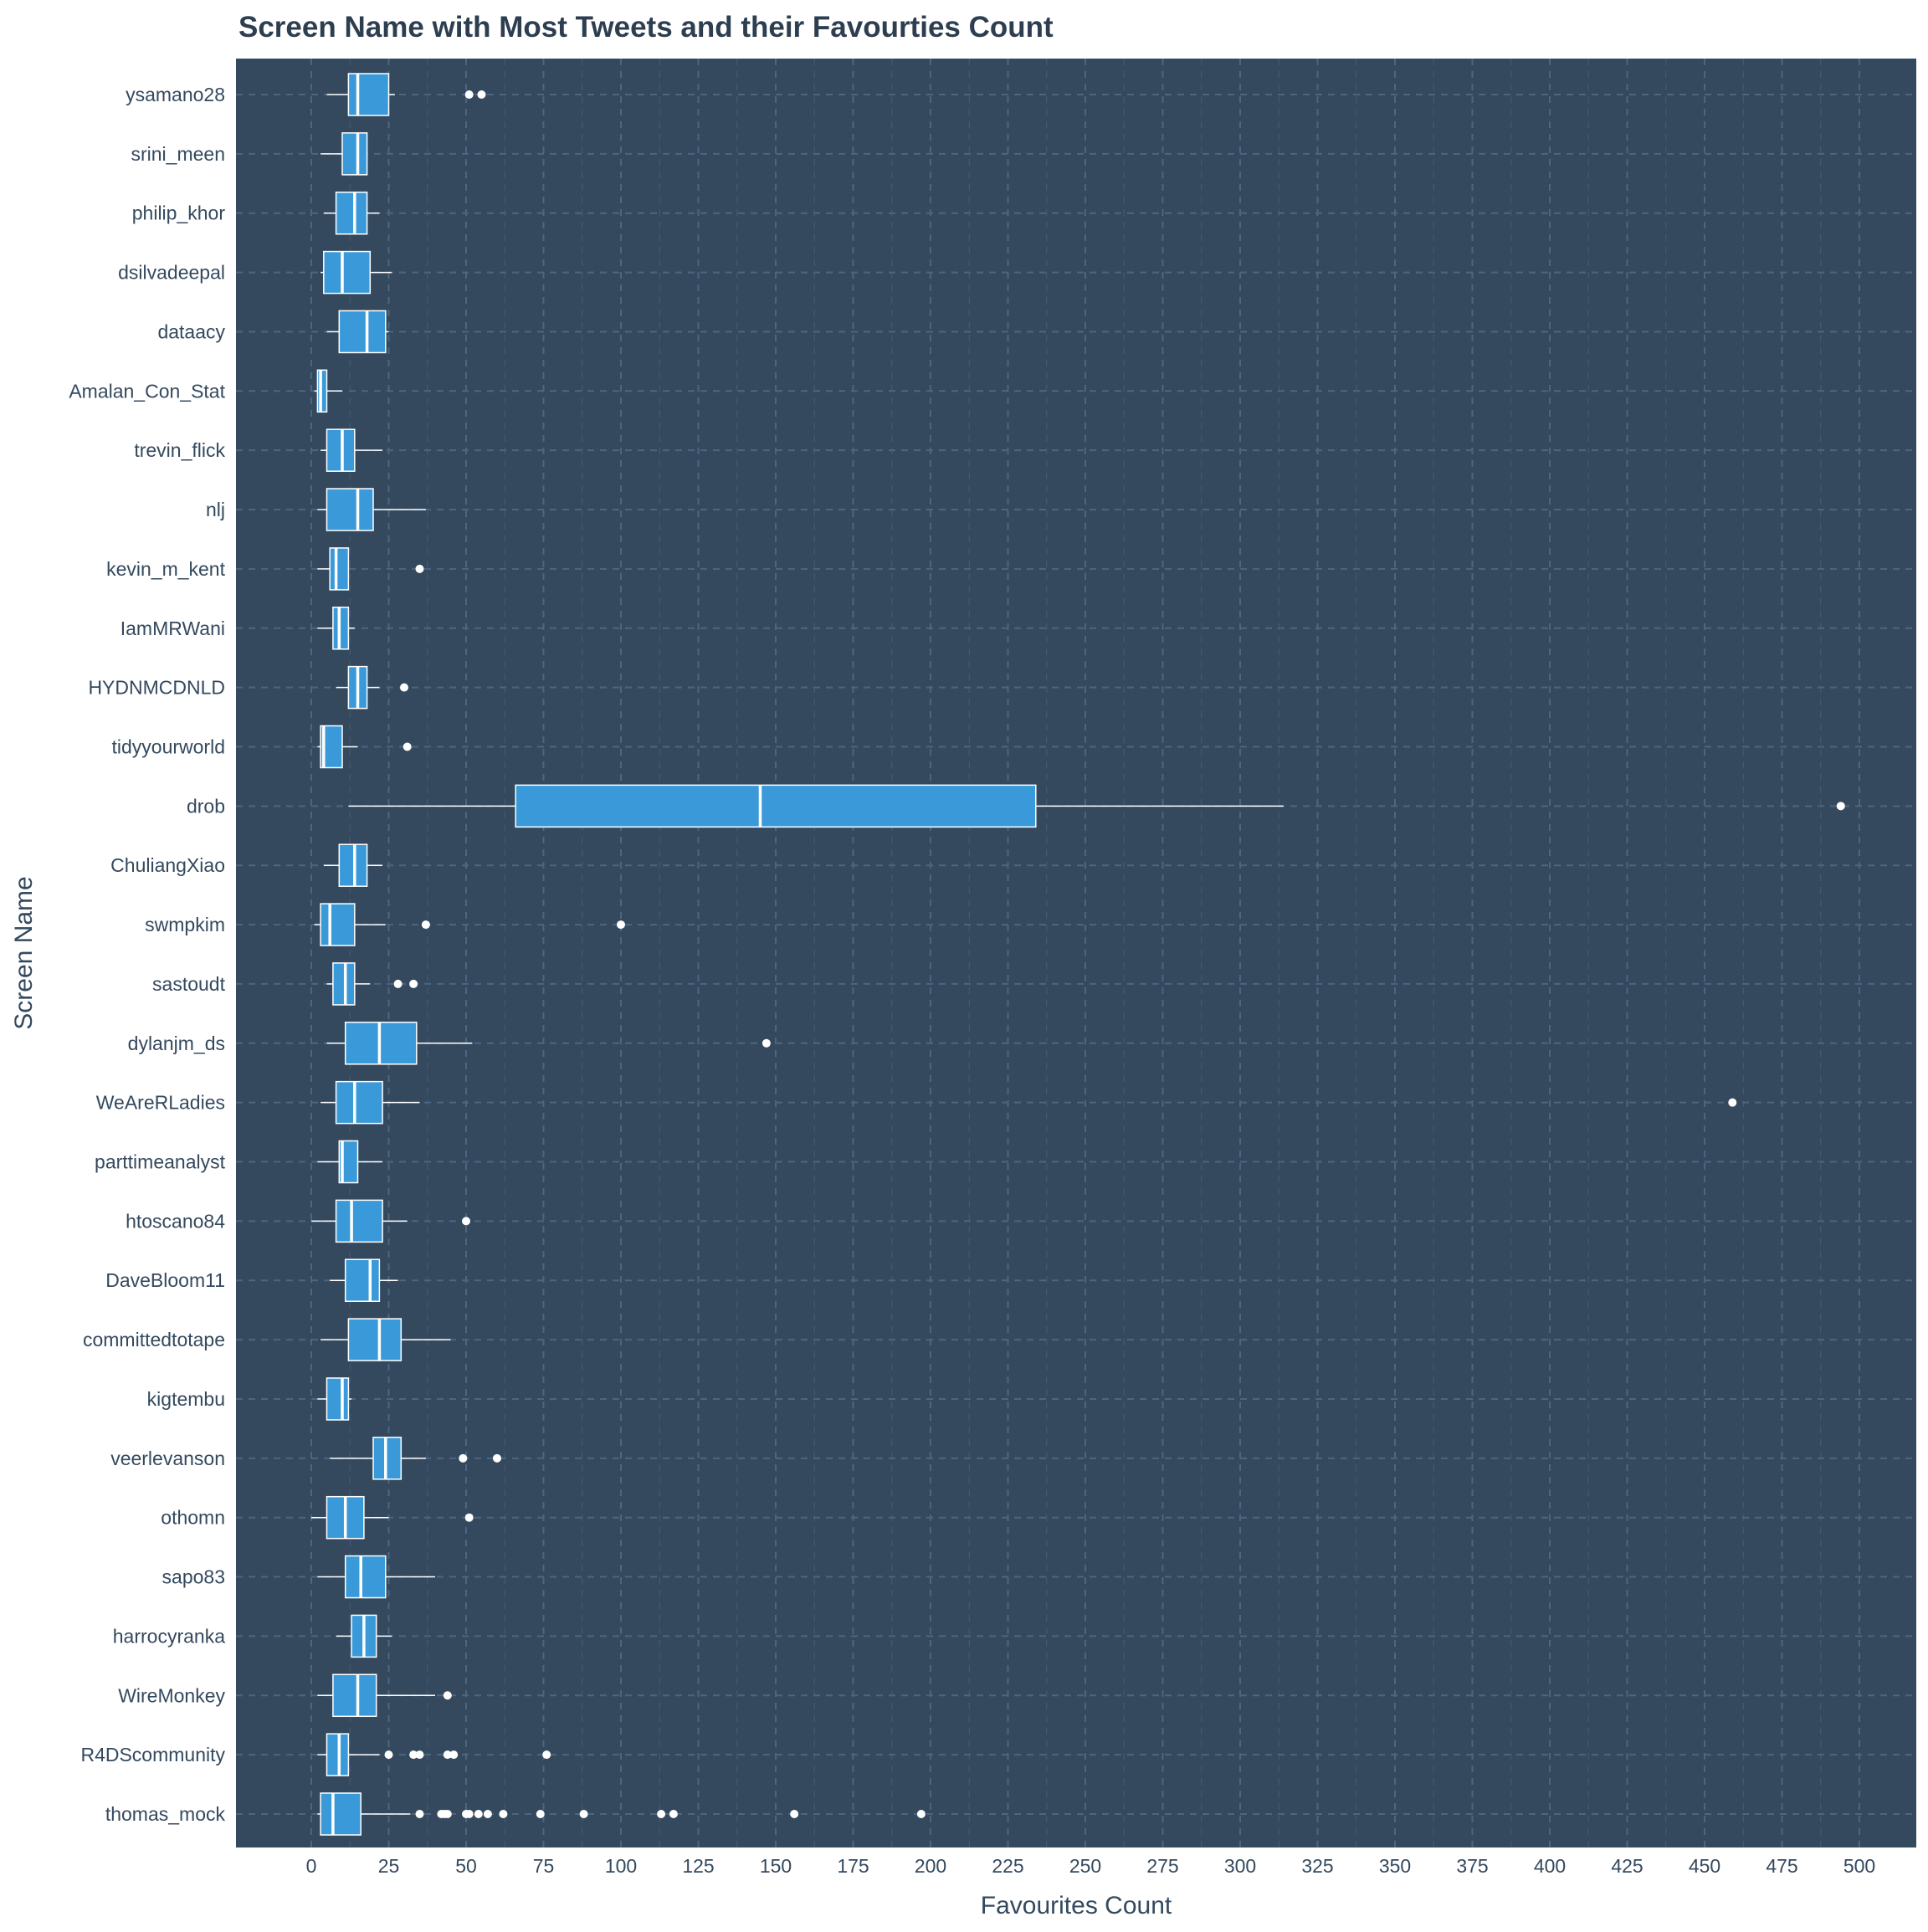  What do you see at coordinates (215, 509) in the screenshot?
I see `y-tick-label: nlj` at bounding box center [215, 509].